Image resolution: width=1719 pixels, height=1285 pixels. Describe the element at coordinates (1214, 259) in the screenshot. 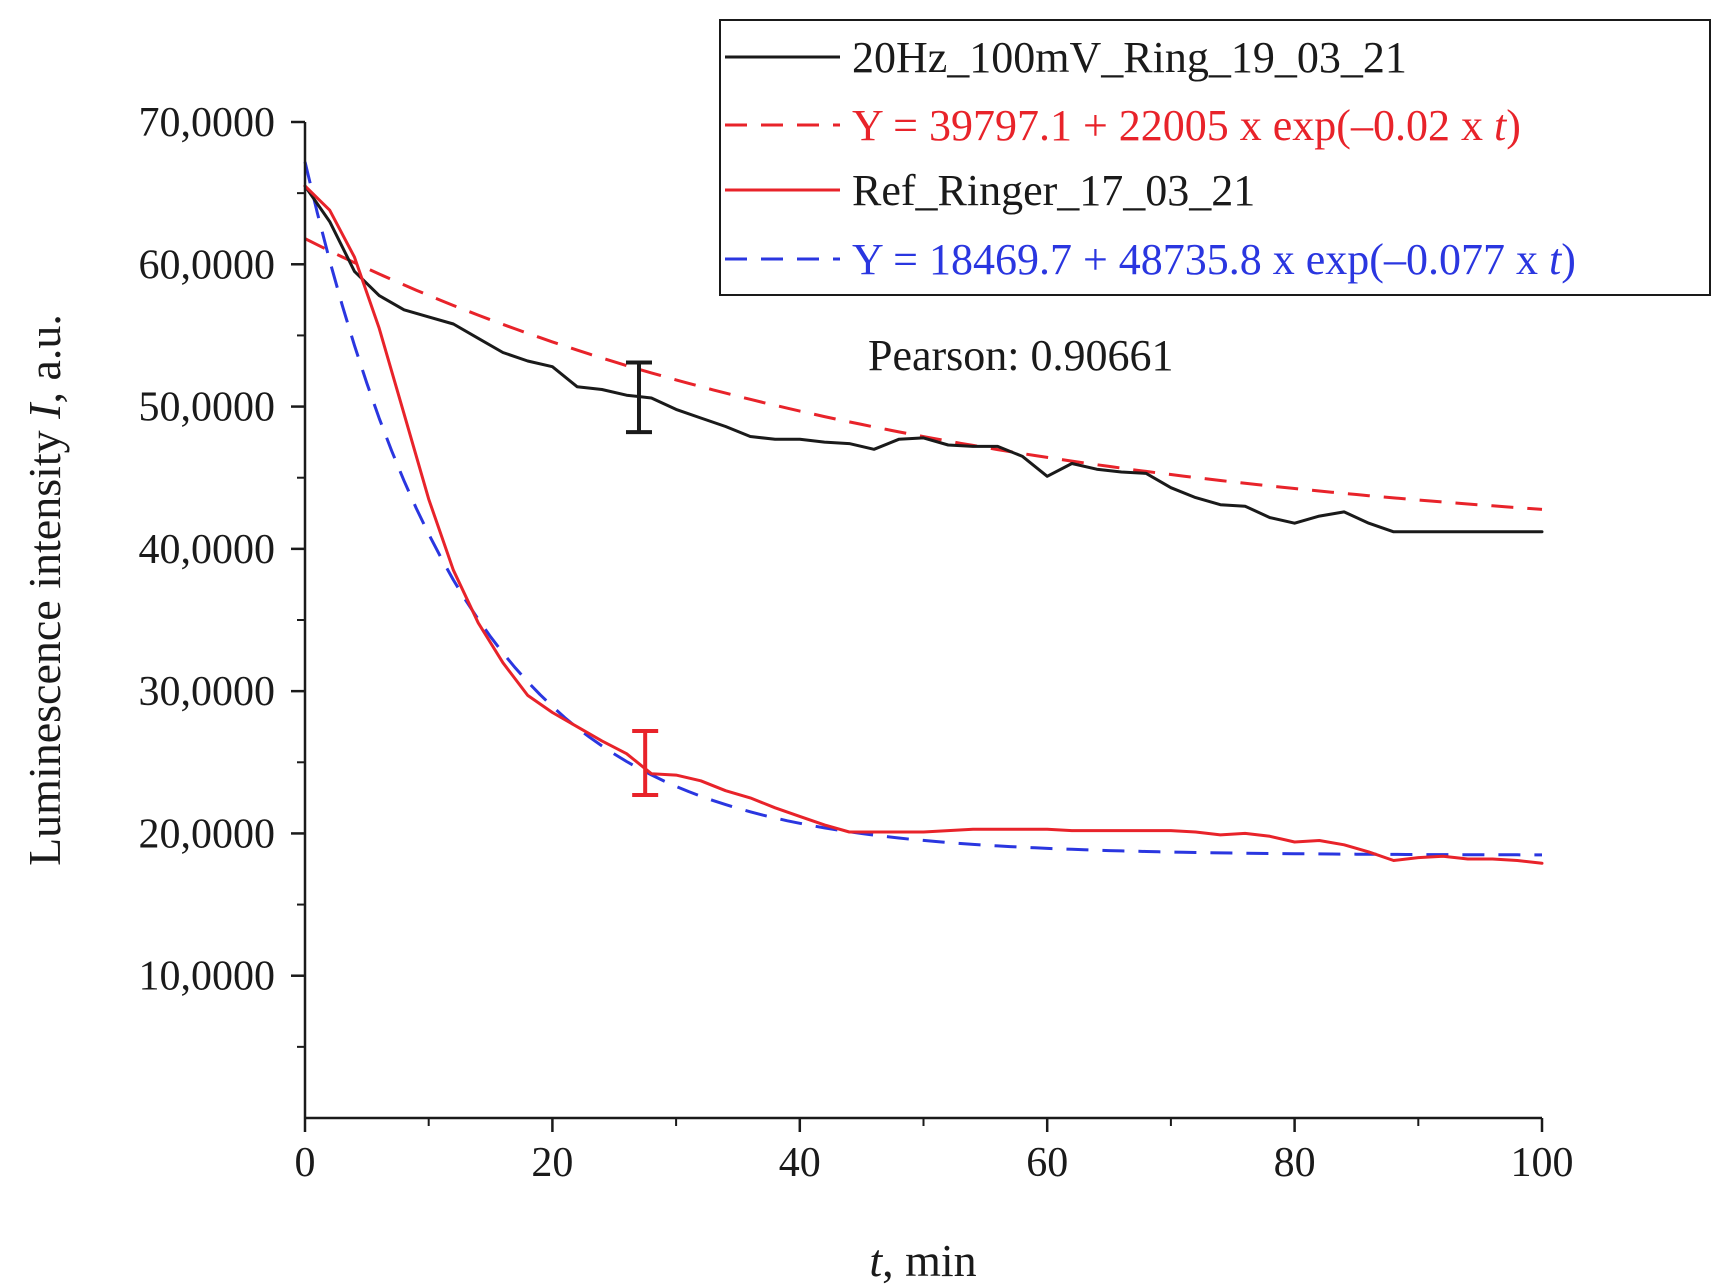

I see `legend-label-fit-ref: Y = 18469.7 + 48735.8 x exp(–0.077 x t)` at that location.